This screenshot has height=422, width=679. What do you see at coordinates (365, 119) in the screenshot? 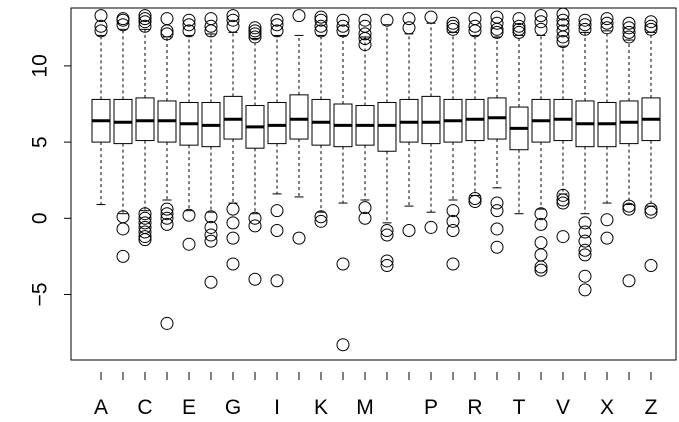
I see `box-M` at bounding box center [365, 119].